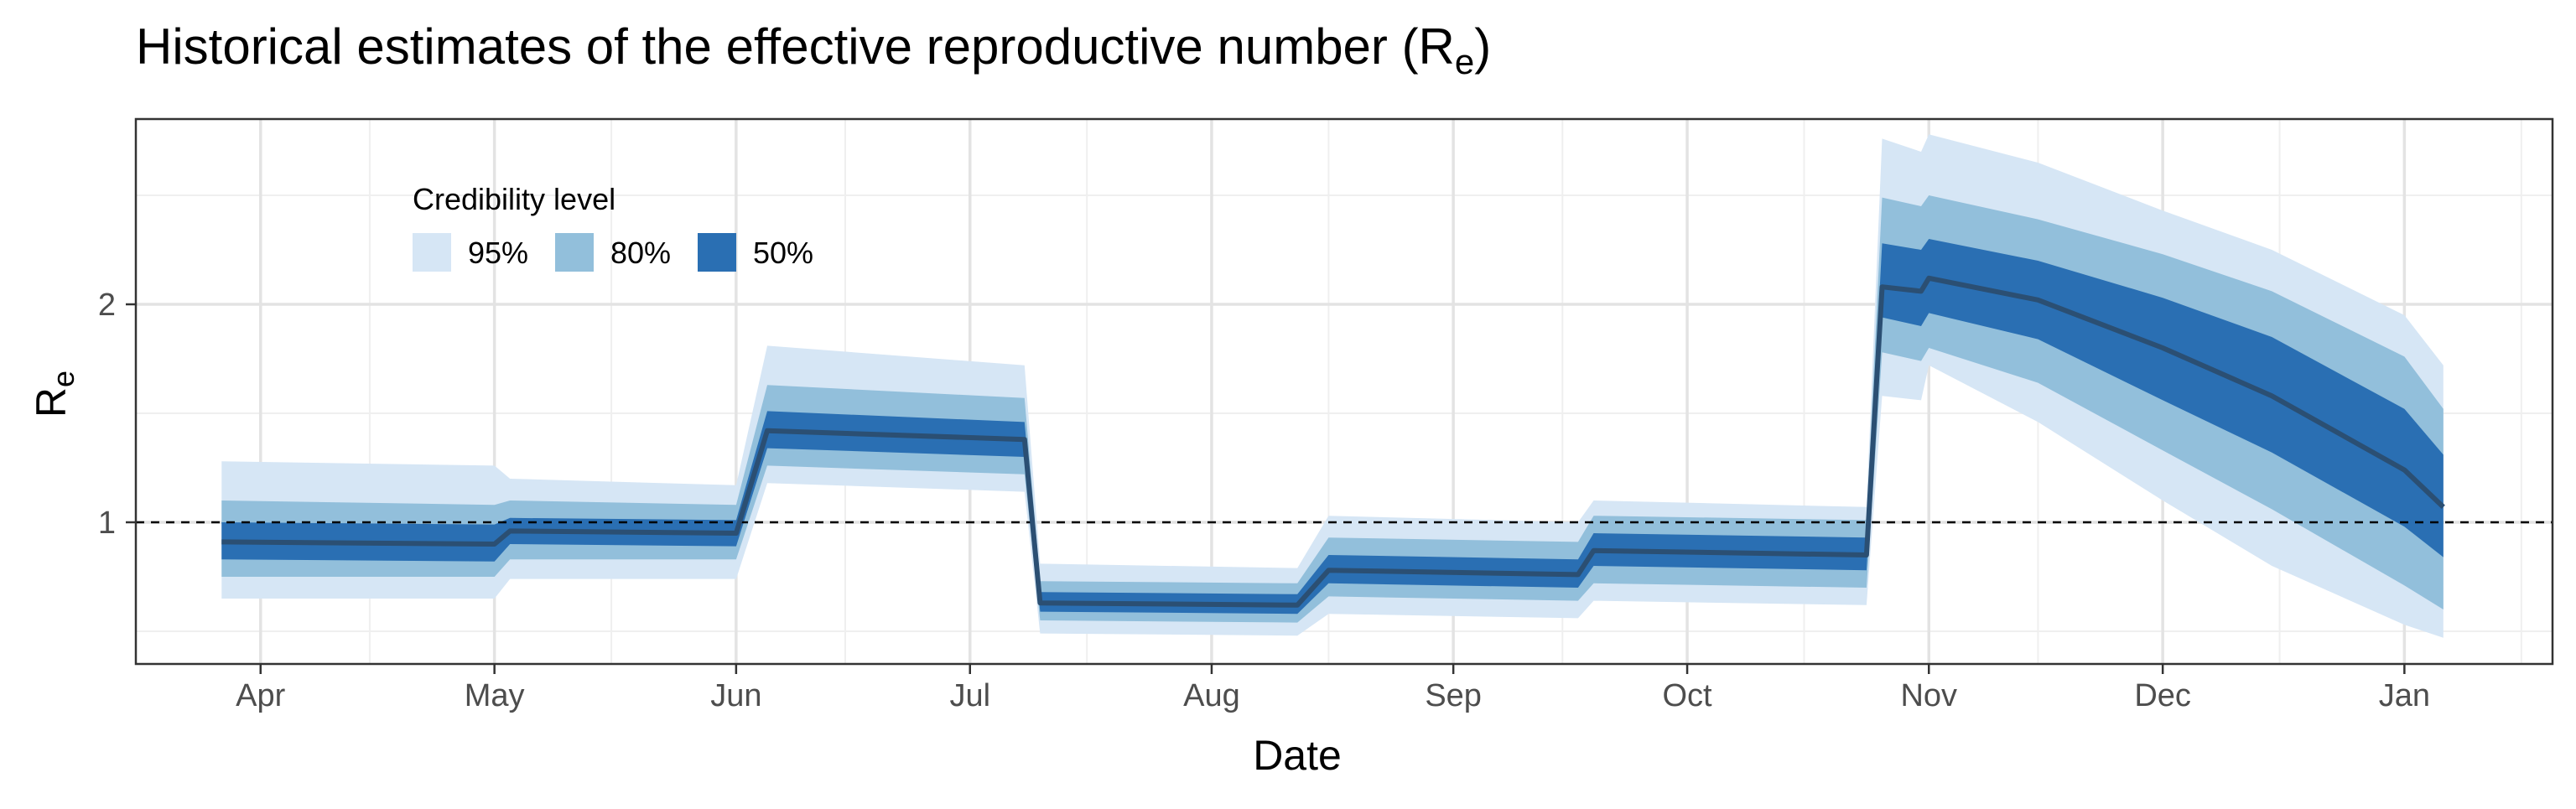 This screenshot has height=809, width=2576. Describe the element at coordinates (1333, 688) in the screenshot. I see `x-axis: Apr May Jun Jul Aug Sep Oct Nov Dec Jan` at that location.